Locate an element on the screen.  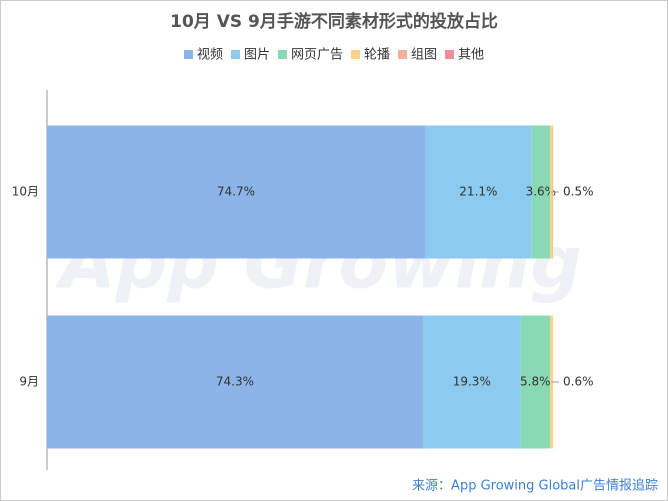
data-label: 74.7% is located at coordinates (236, 192).